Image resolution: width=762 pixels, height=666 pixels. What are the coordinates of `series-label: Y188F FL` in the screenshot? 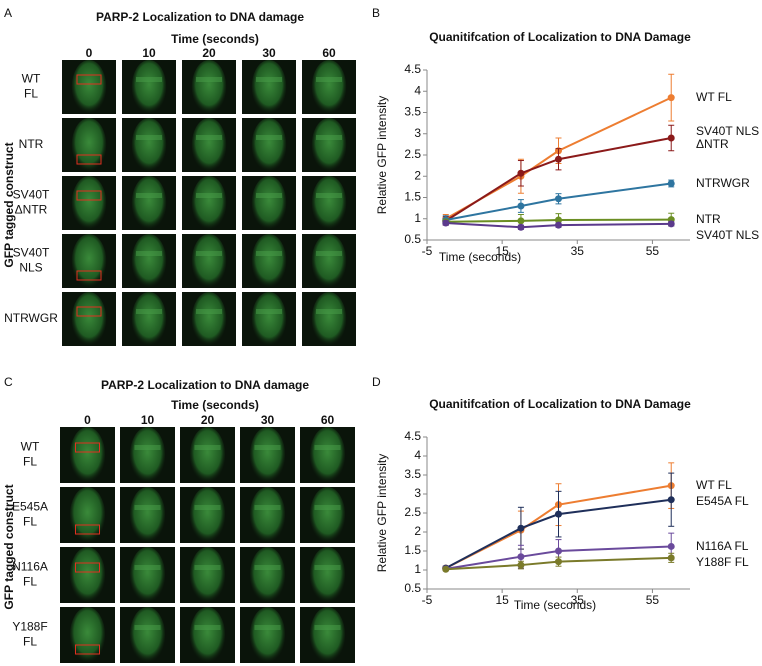 It's located at (722, 561).